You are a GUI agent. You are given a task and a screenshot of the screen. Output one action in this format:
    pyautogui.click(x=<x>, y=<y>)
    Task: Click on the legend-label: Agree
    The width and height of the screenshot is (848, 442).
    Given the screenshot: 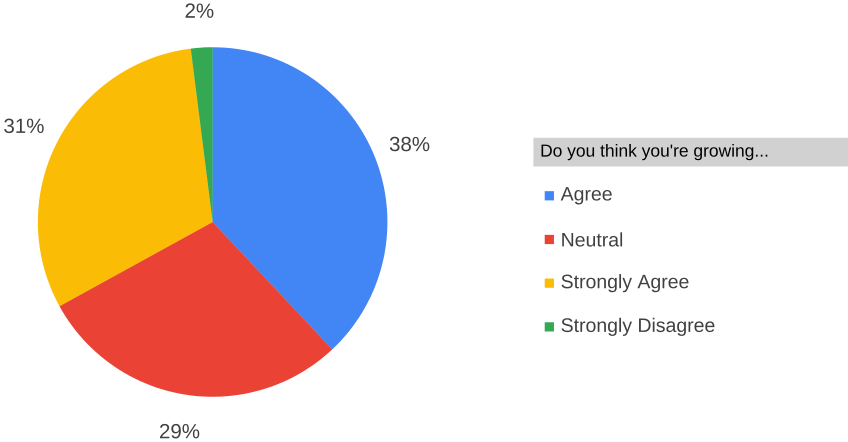 What is the action you would take?
    pyautogui.click(x=586, y=196)
    